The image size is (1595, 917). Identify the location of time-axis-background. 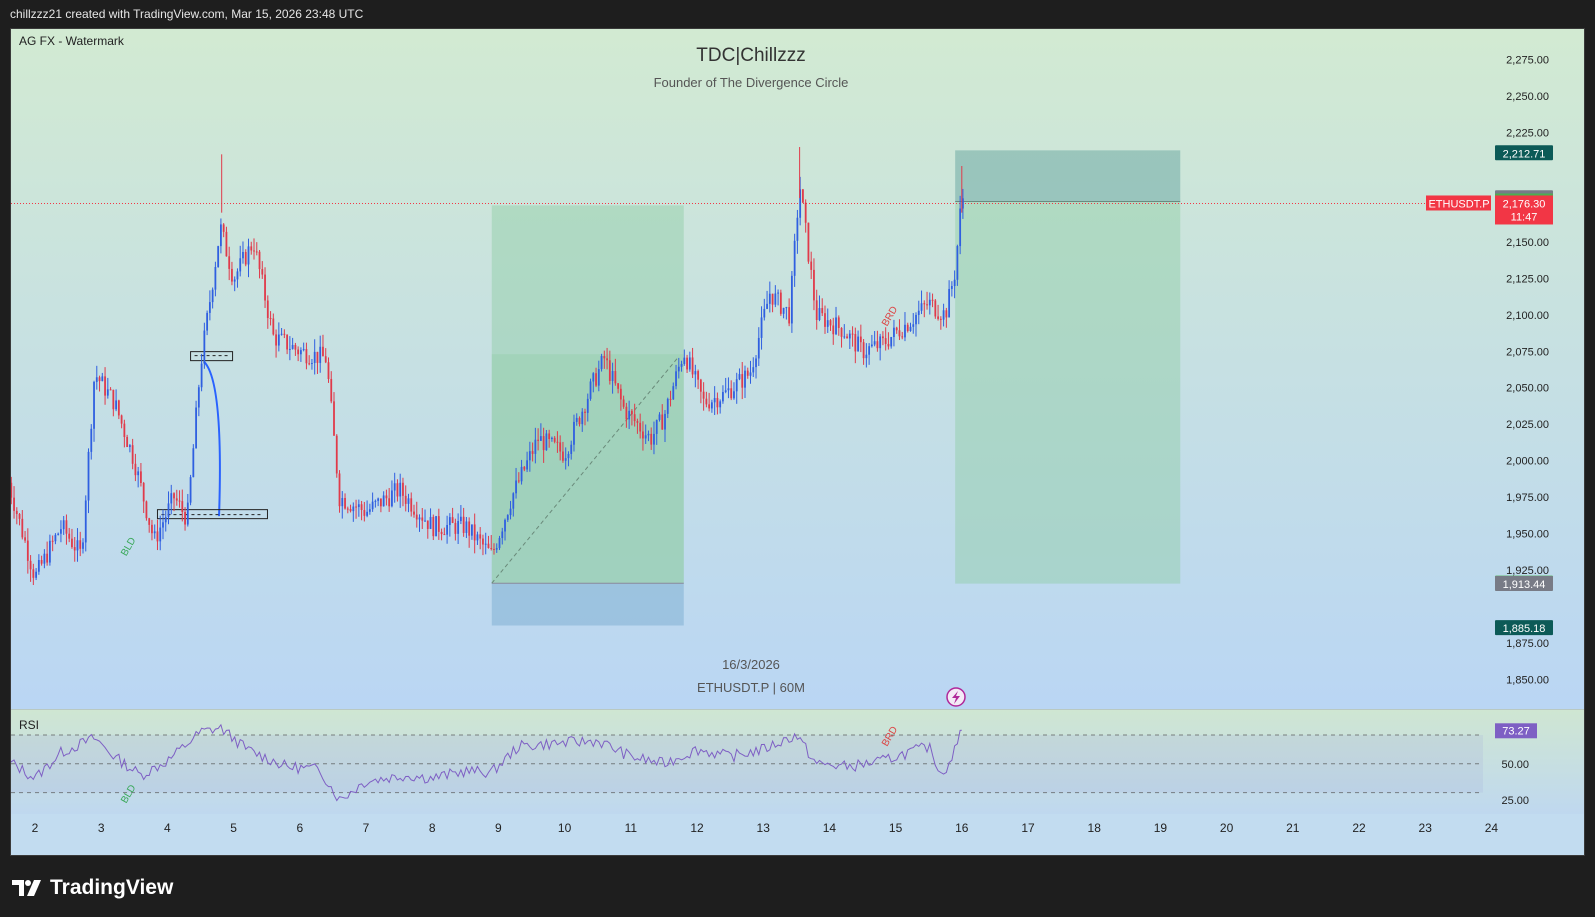
(797, 834).